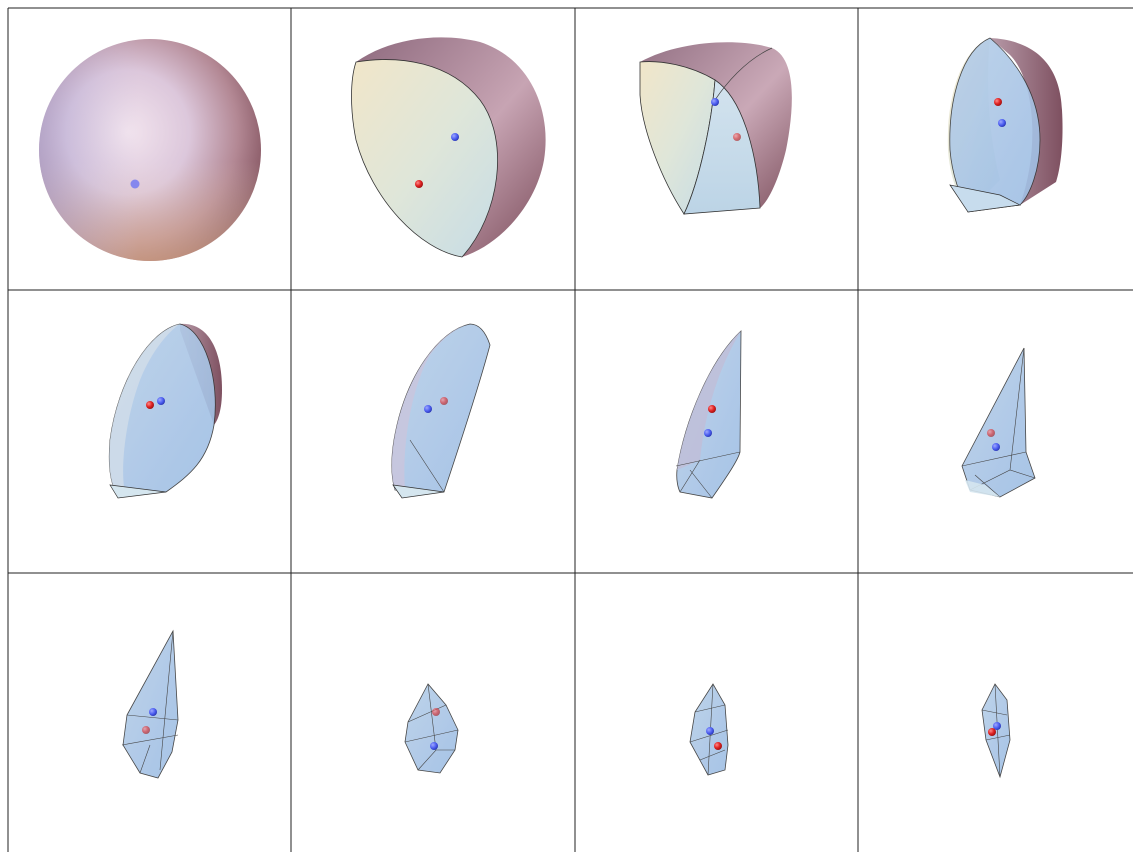 This screenshot has height=852, width=1133. I want to click on inner-edge, so click(427, 466).